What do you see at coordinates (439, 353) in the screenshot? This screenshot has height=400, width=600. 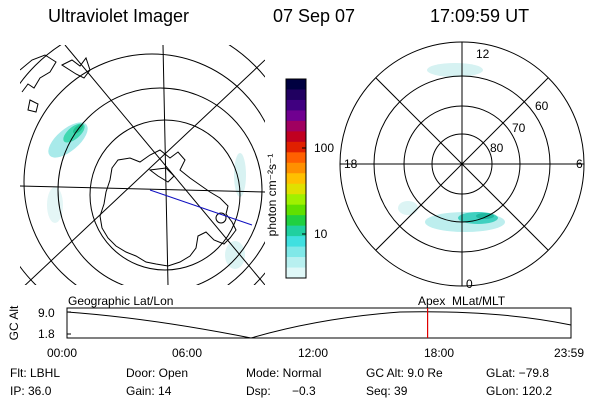 I see `time-tick-1800: 18:00` at bounding box center [439, 353].